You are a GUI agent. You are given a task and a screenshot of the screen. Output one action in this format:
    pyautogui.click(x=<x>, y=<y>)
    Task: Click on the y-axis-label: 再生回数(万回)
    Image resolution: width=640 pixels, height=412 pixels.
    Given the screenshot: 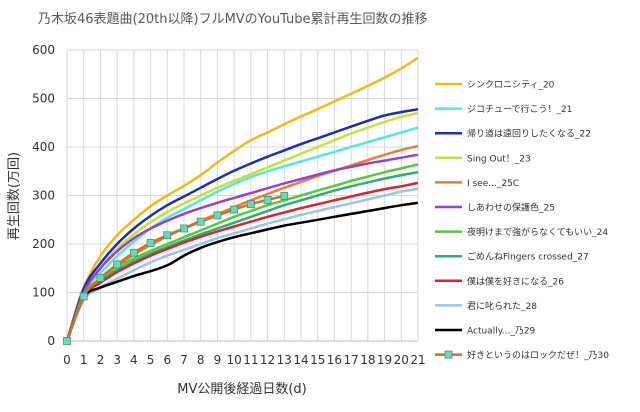 What is the action you would take?
    pyautogui.click(x=14, y=196)
    